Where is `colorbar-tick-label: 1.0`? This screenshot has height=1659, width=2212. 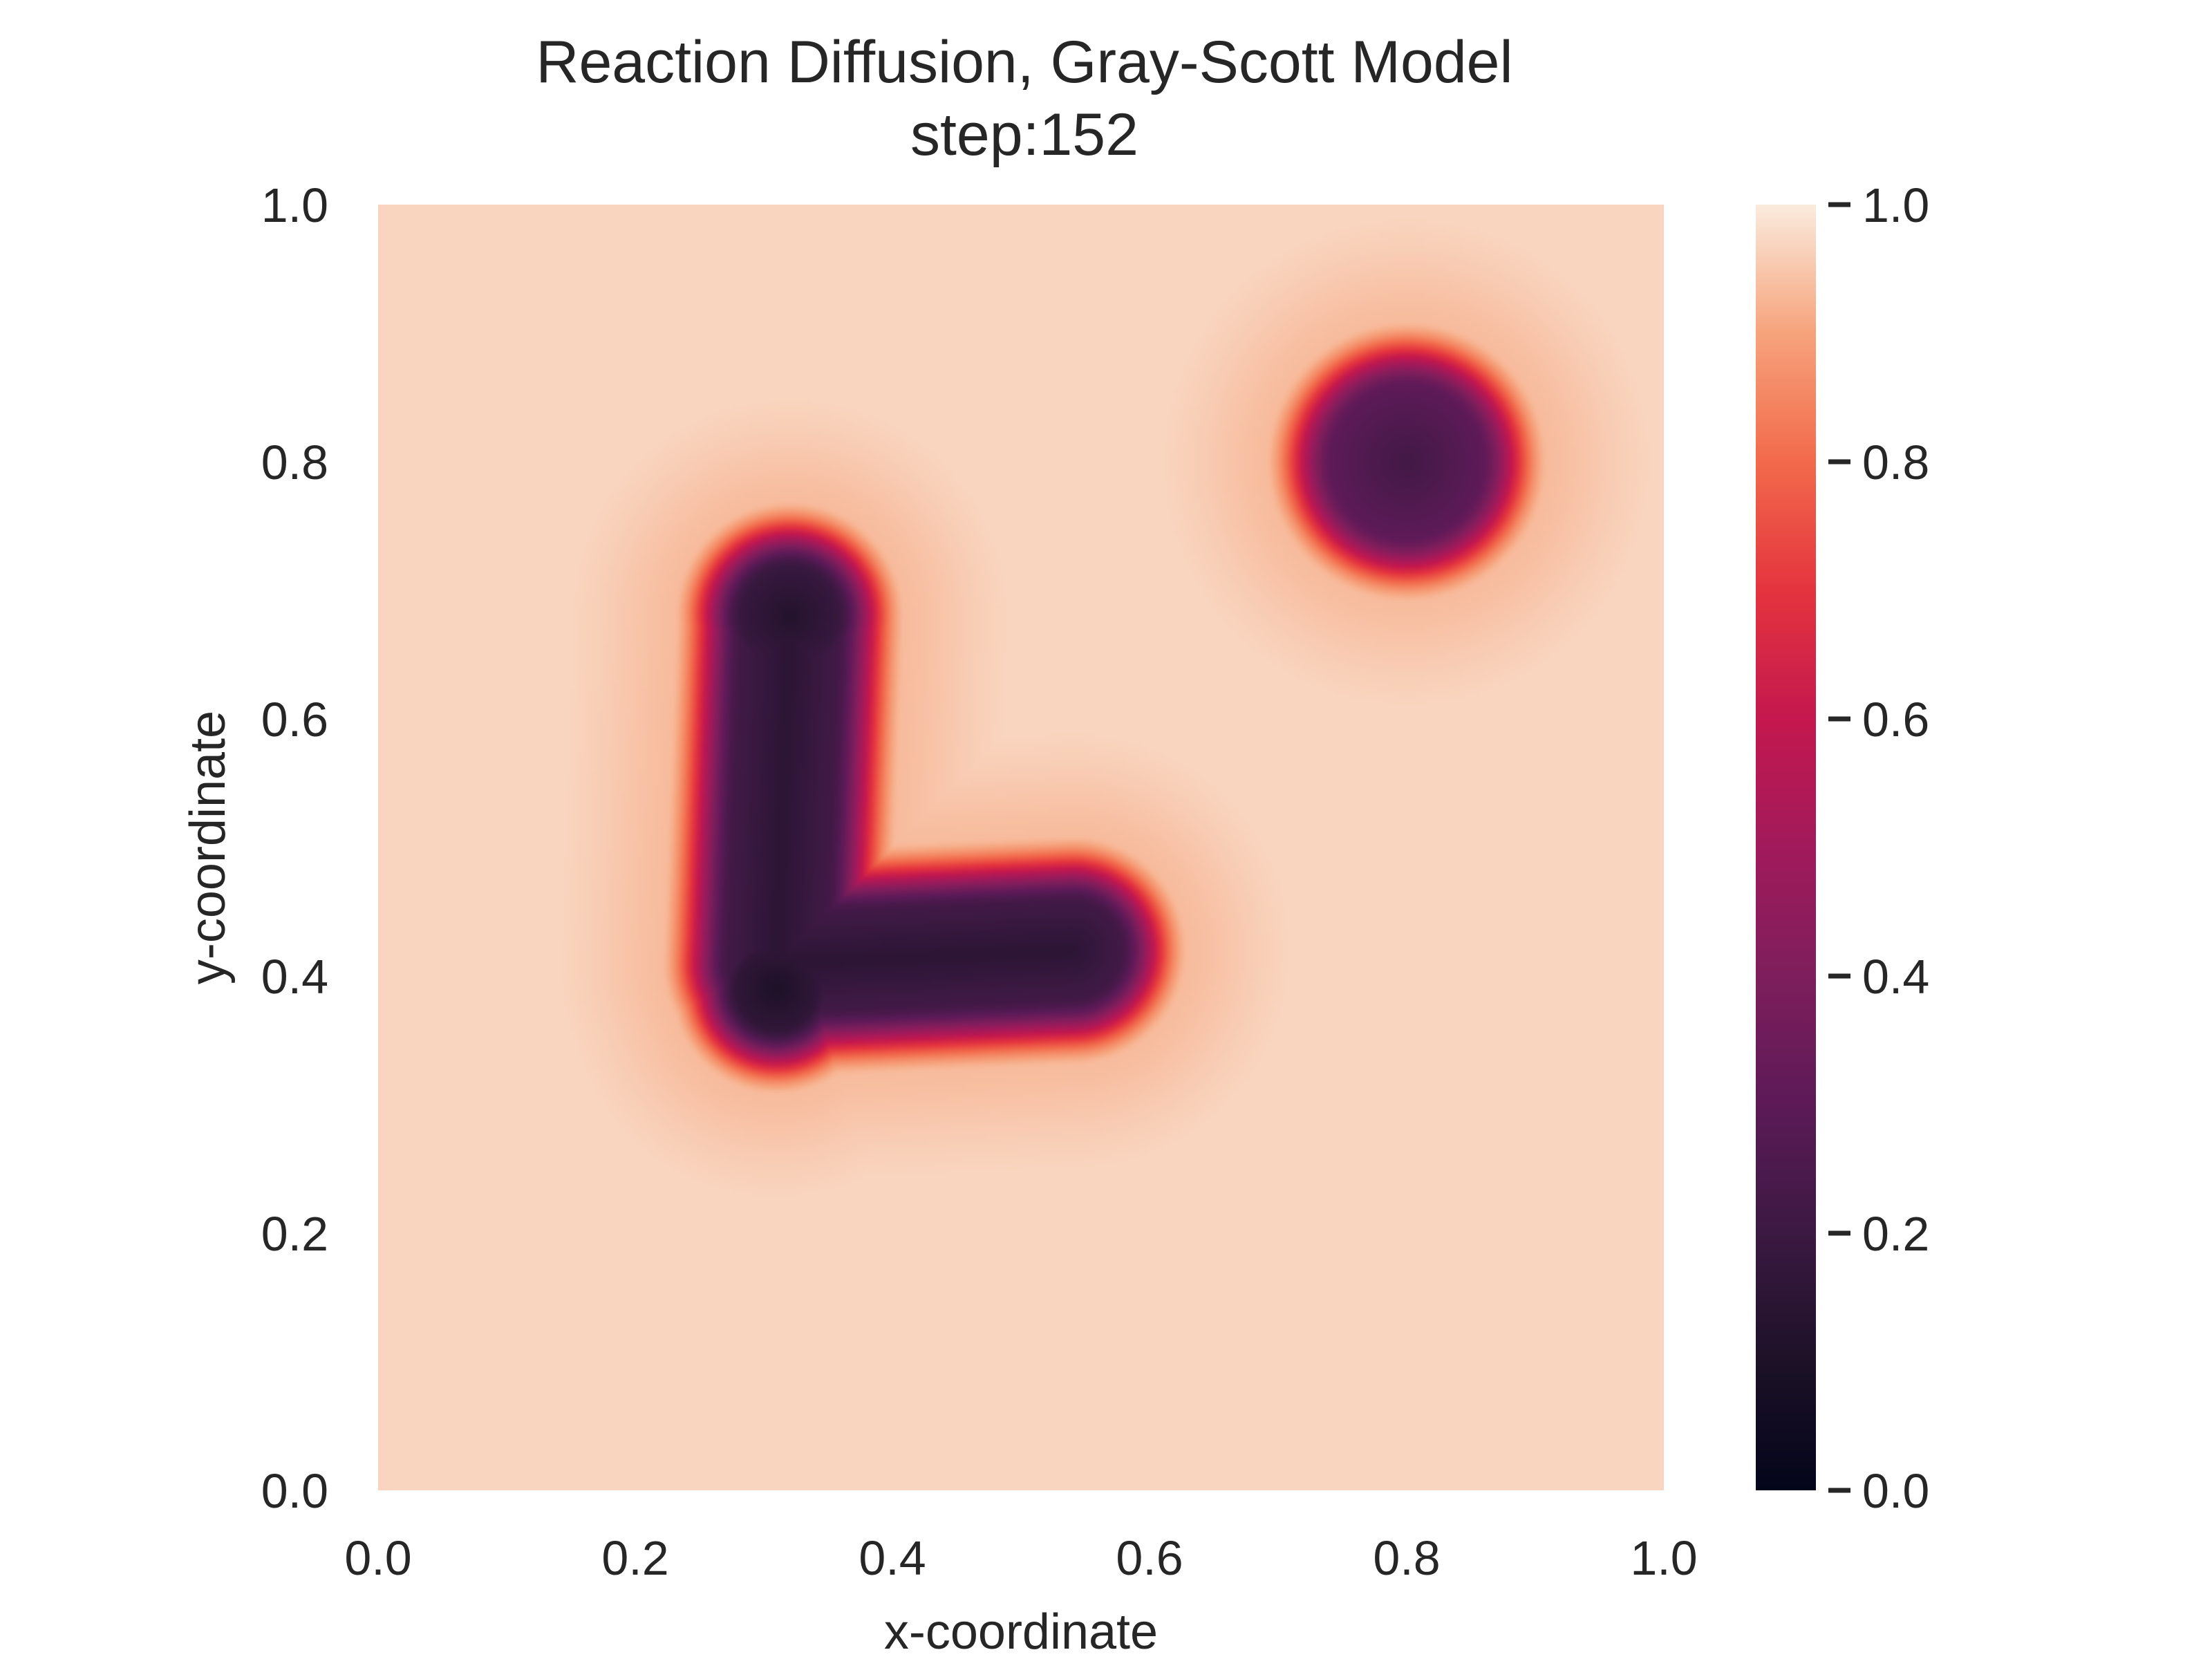
colorbar-tick-label: 1.0 is located at coordinates (1896, 205).